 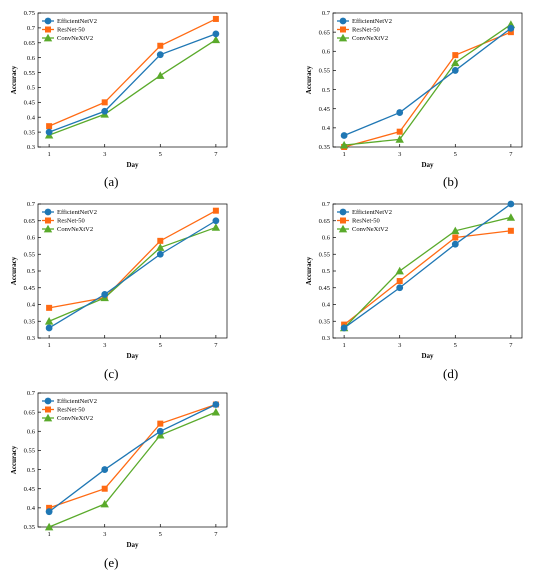 I want to click on y-tick-label: 0.35, so click(x=324, y=321).